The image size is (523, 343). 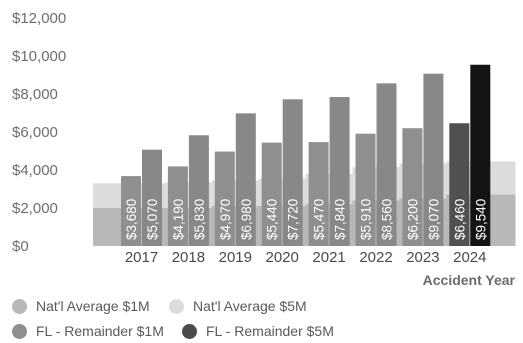 What do you see at coordinates (131, 219) in the screenshot?
I see `bar-label-fl-1m-2017: $3,680` at bounding box center [131, 219].